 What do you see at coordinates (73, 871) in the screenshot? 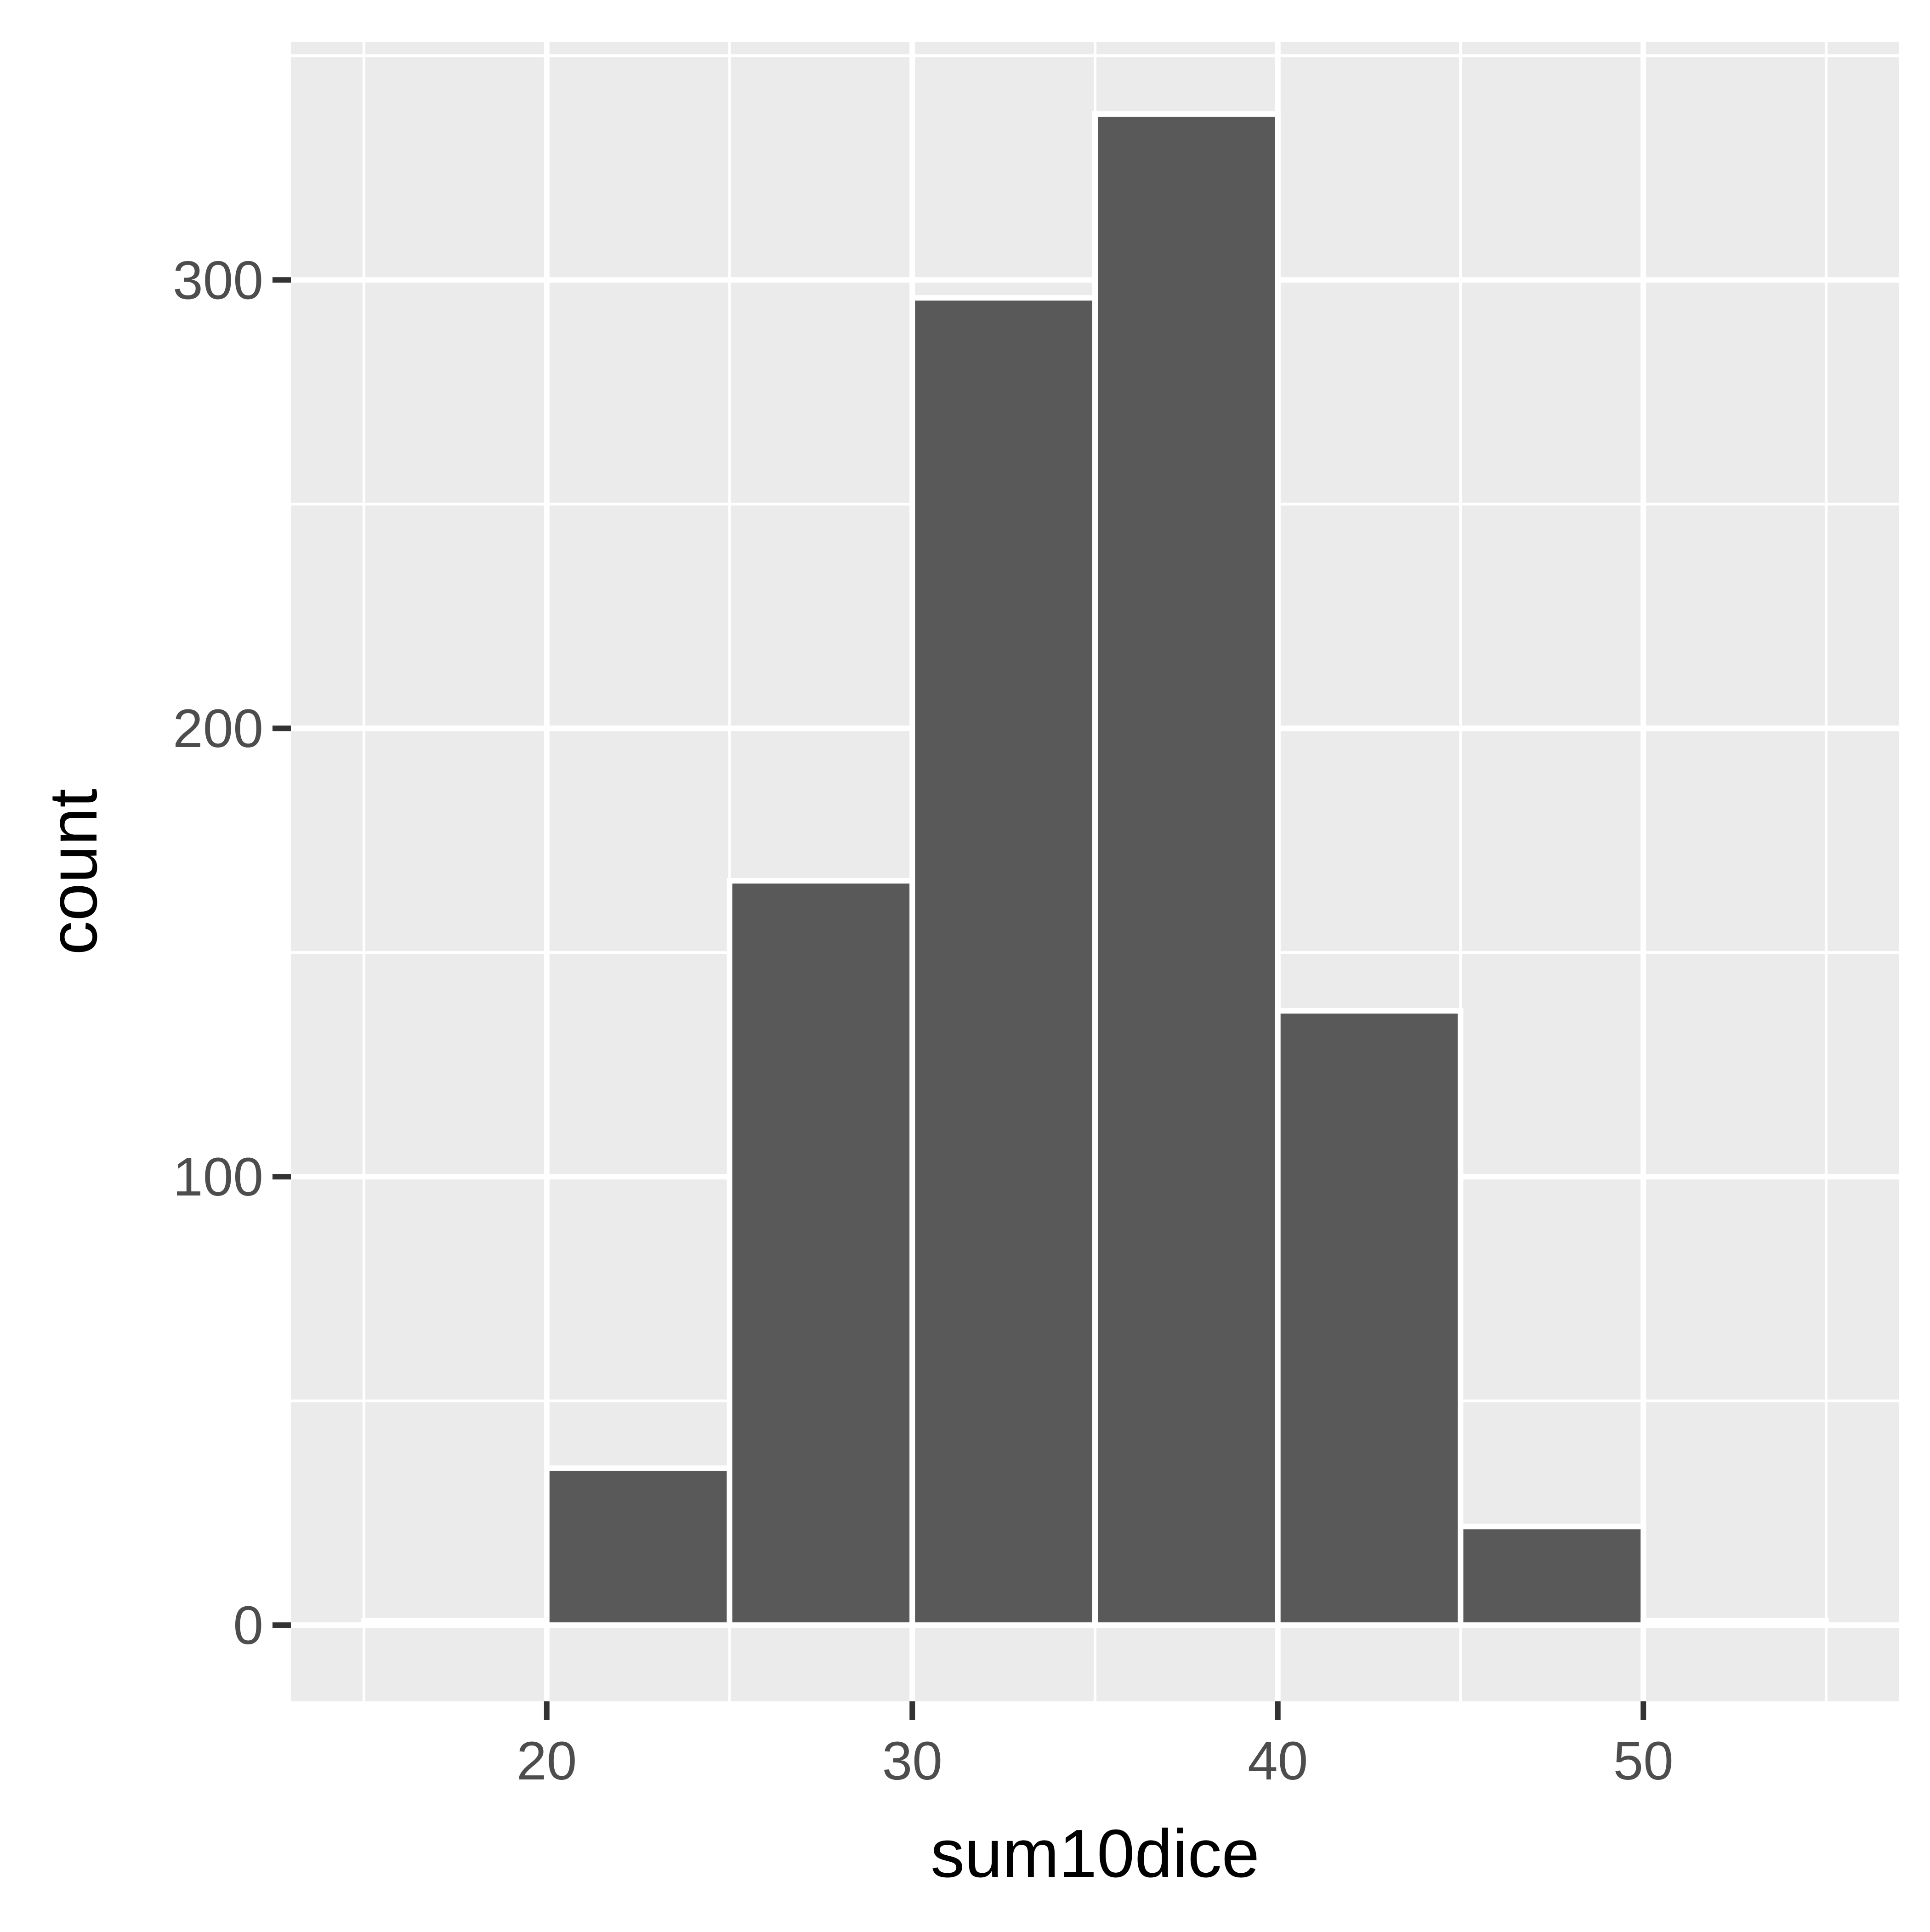
I see `y-axis-title: count` at bounding box center [73, 871].